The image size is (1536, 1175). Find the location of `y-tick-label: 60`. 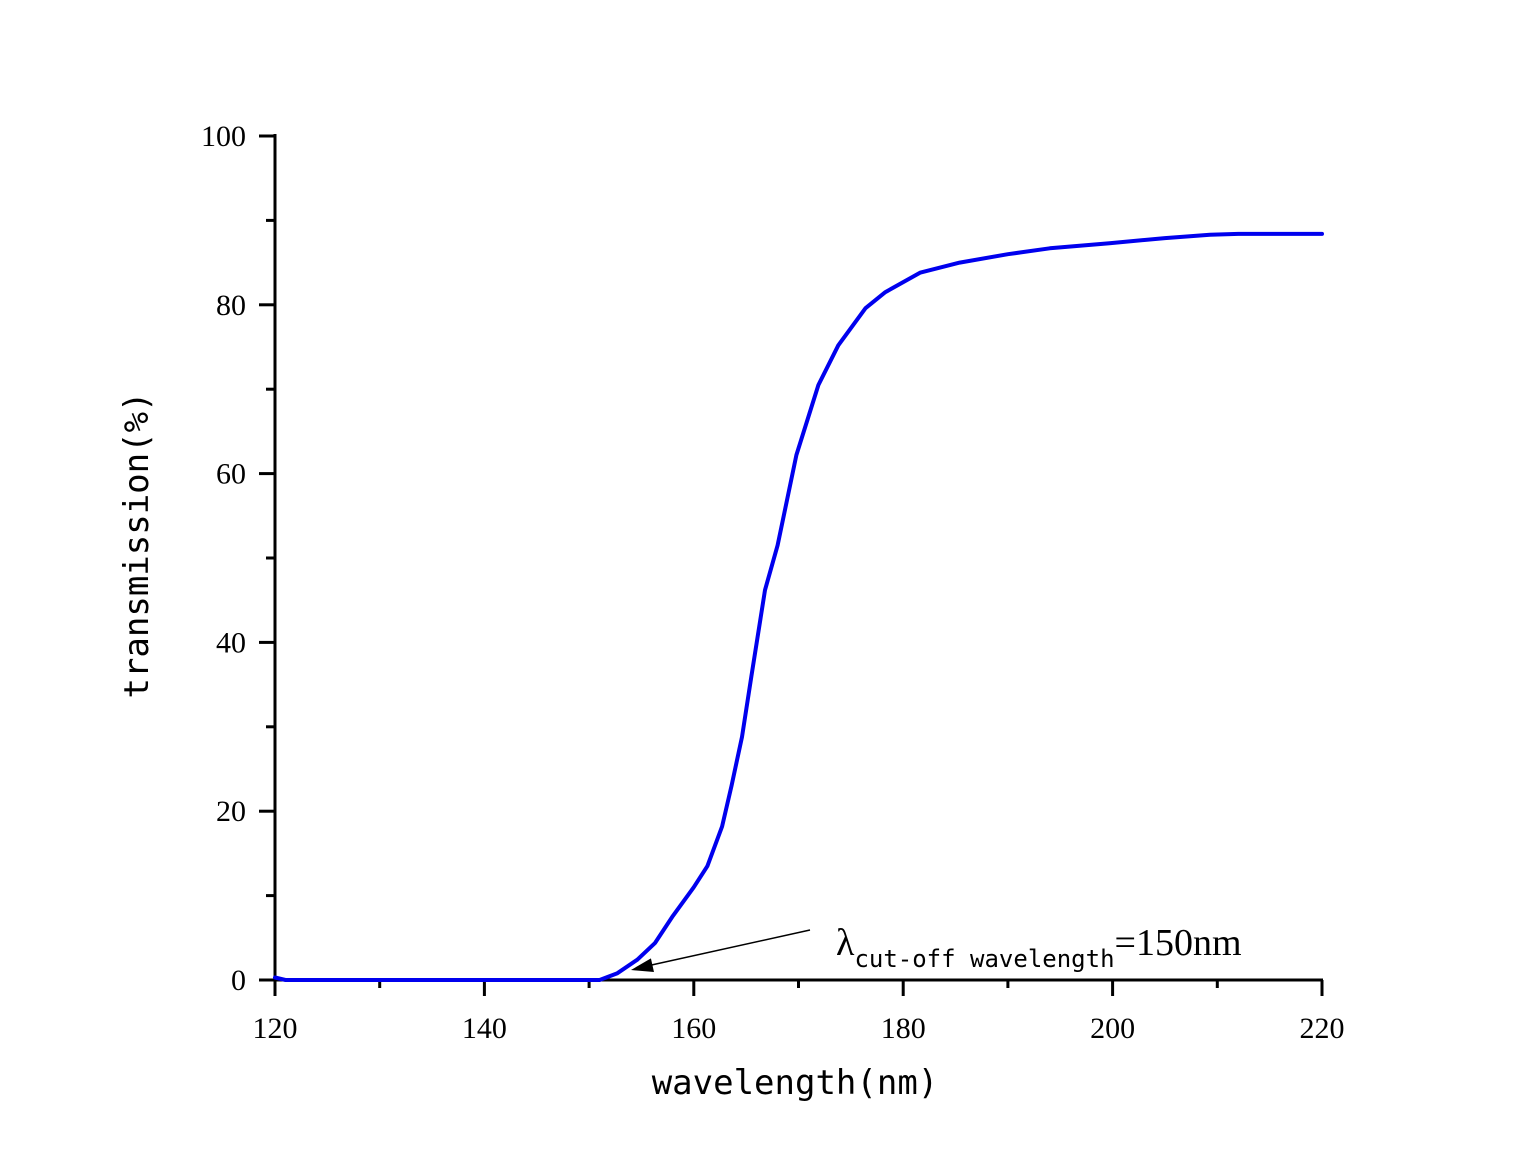

y-tick-label: 60 is located at coordinates (231, 474).